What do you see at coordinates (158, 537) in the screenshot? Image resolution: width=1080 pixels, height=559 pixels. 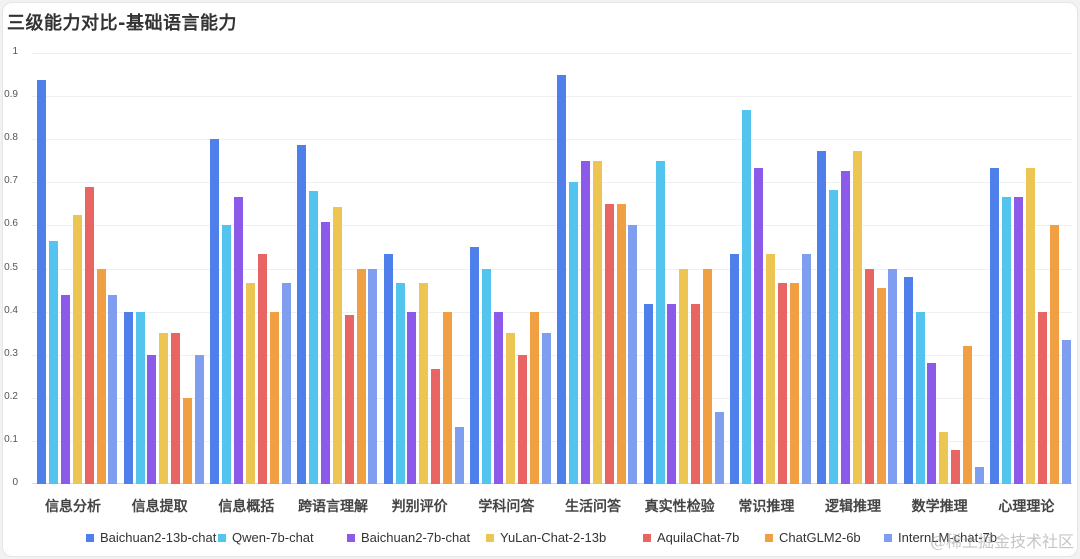 I see `legend-label: Baichuan2-13b-chat` at bounding box center [158, 537].